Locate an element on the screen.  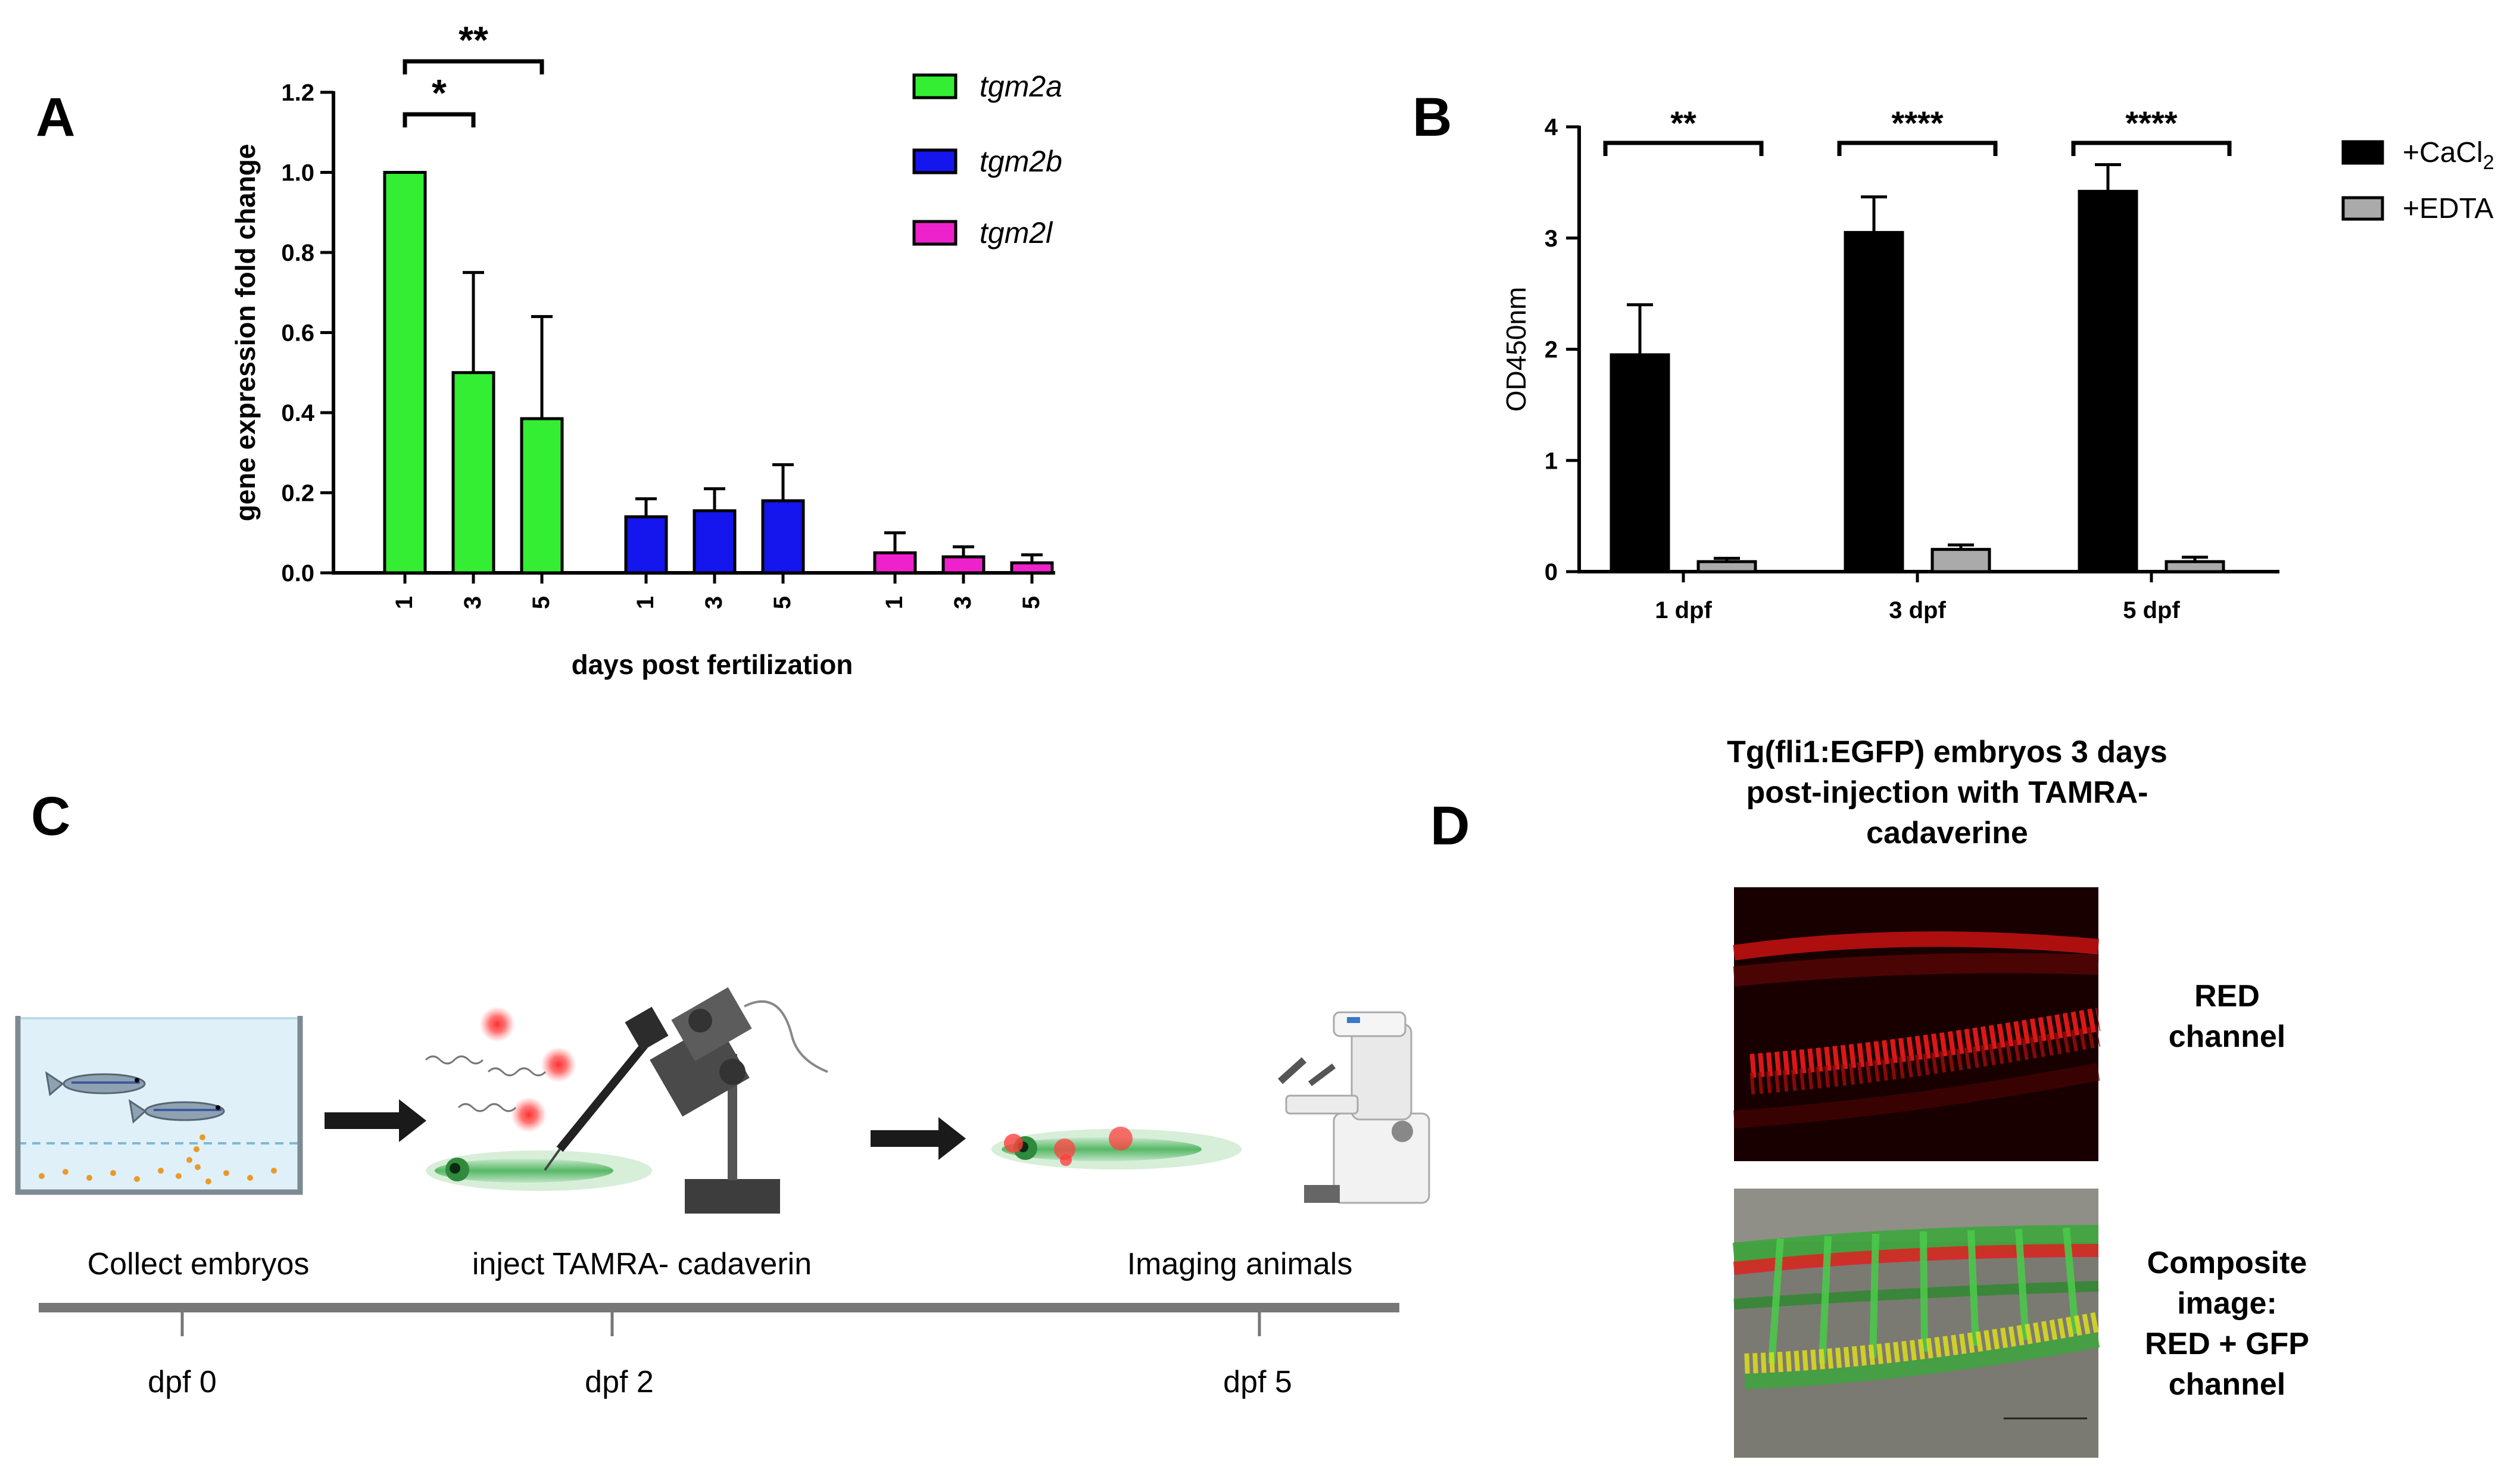
legend-label: +CaCl2 is located at coordinates (2448, 155).